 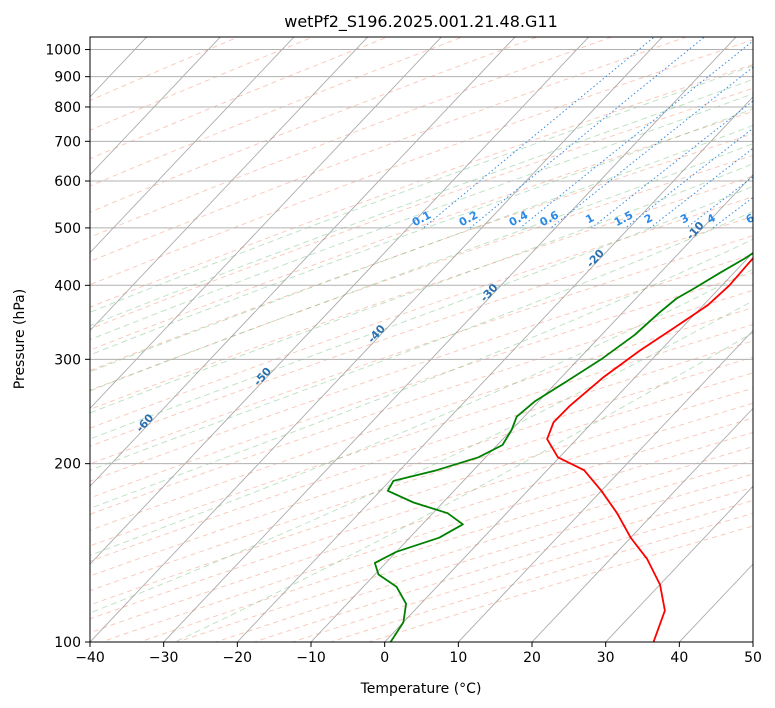 I want to click on y-tick-label: 1000, so click(x=63, y=51).